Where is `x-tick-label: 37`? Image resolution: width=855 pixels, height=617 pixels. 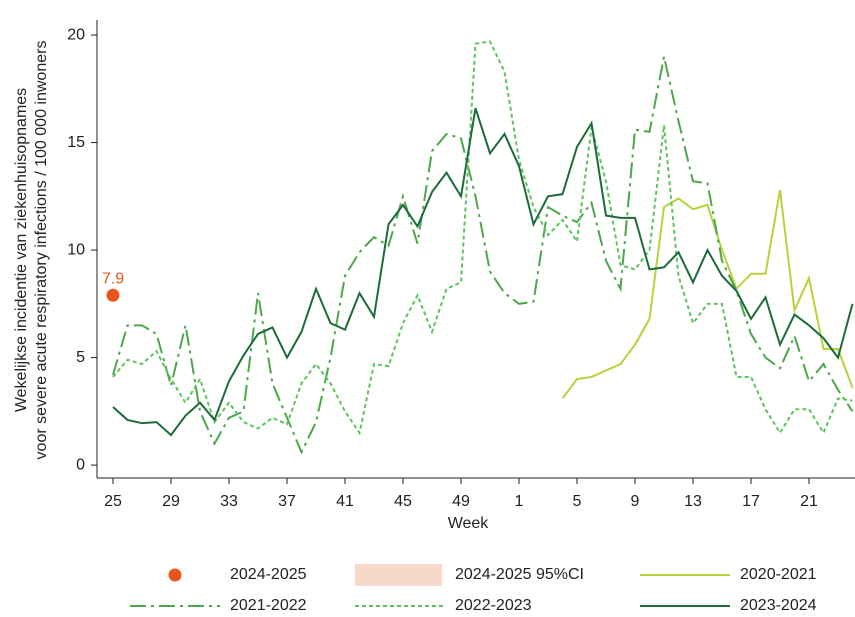
x-tick-label: 37 is located at coordinates (287, 501).